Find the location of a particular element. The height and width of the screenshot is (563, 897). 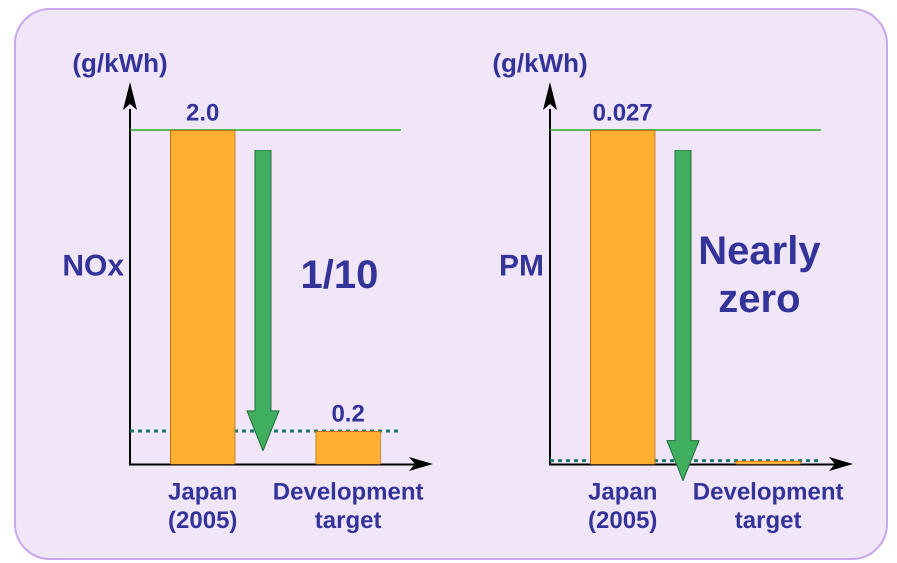

annotation: Nearly zero is located at coordinates (760, 275).